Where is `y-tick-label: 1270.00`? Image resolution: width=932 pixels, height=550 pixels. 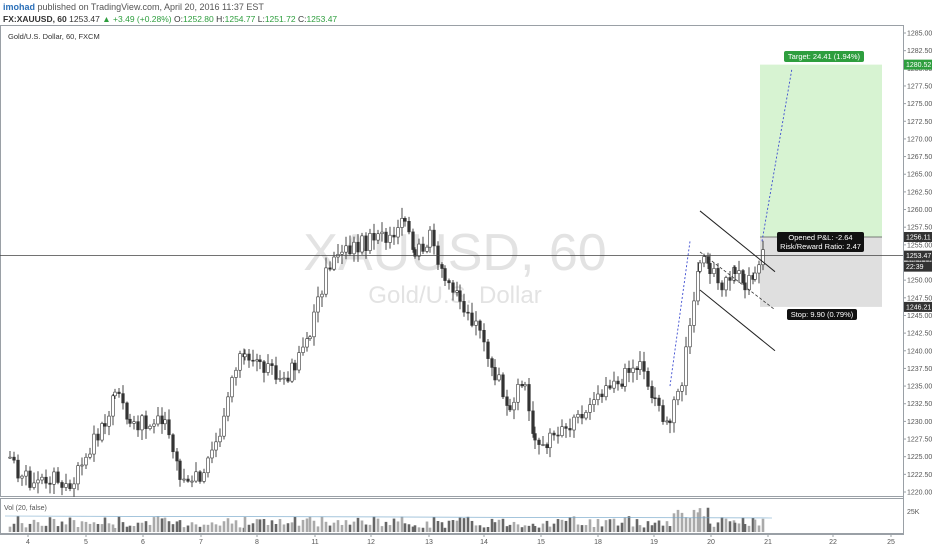 y-tick-label: 1270.00 is located at coordinates (919, 139).